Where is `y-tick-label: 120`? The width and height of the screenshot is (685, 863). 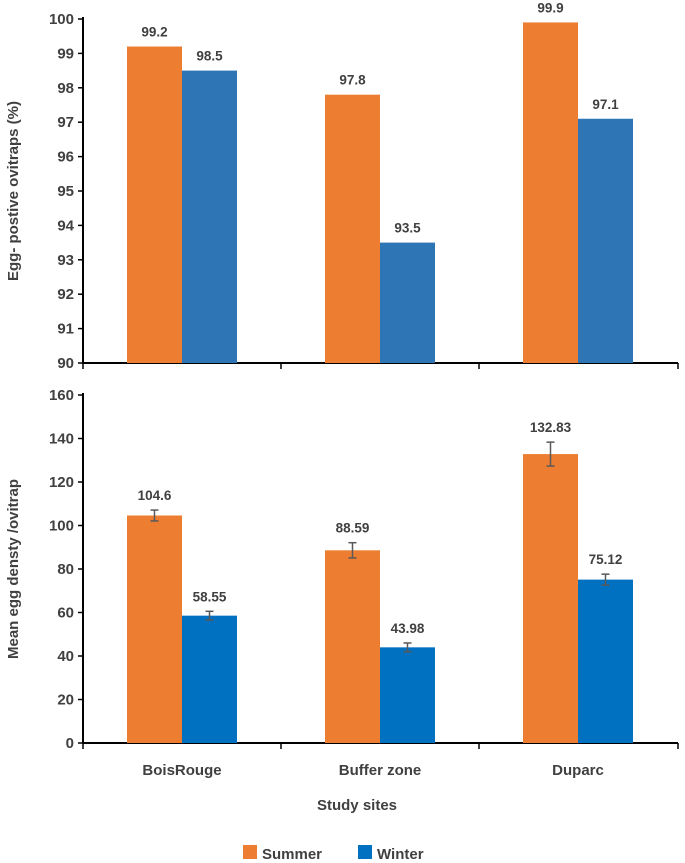
y-tick-label: 120 is located at coordinates (61, 482).